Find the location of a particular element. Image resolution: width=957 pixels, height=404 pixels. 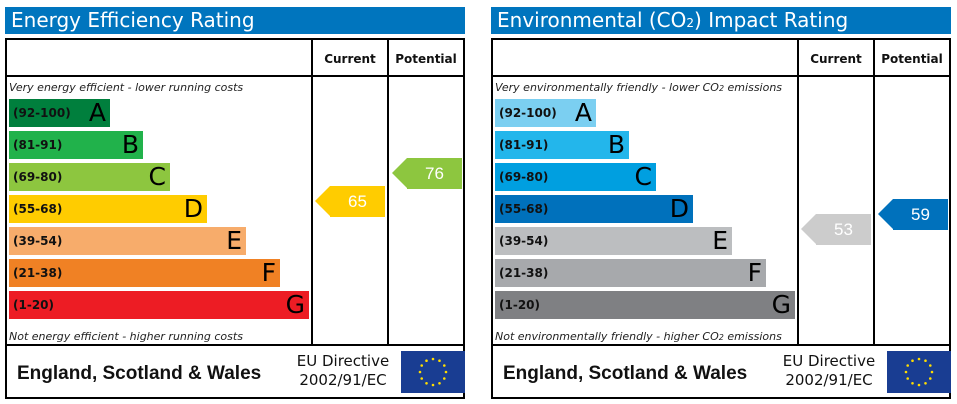

current-rating-arrow: 53 is located at coordinates (836, 229).